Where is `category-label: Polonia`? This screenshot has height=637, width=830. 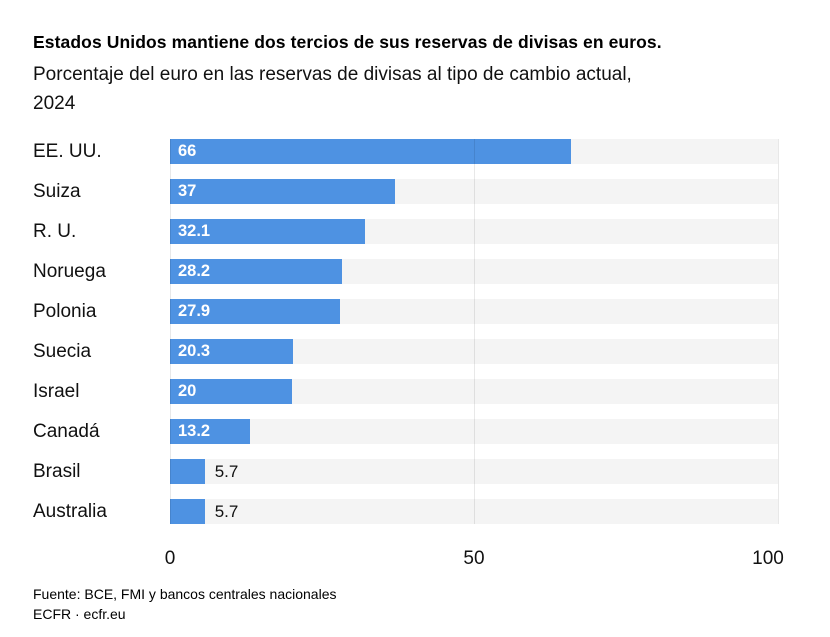 category-label: Polonia is located at coordinates (65, 311).